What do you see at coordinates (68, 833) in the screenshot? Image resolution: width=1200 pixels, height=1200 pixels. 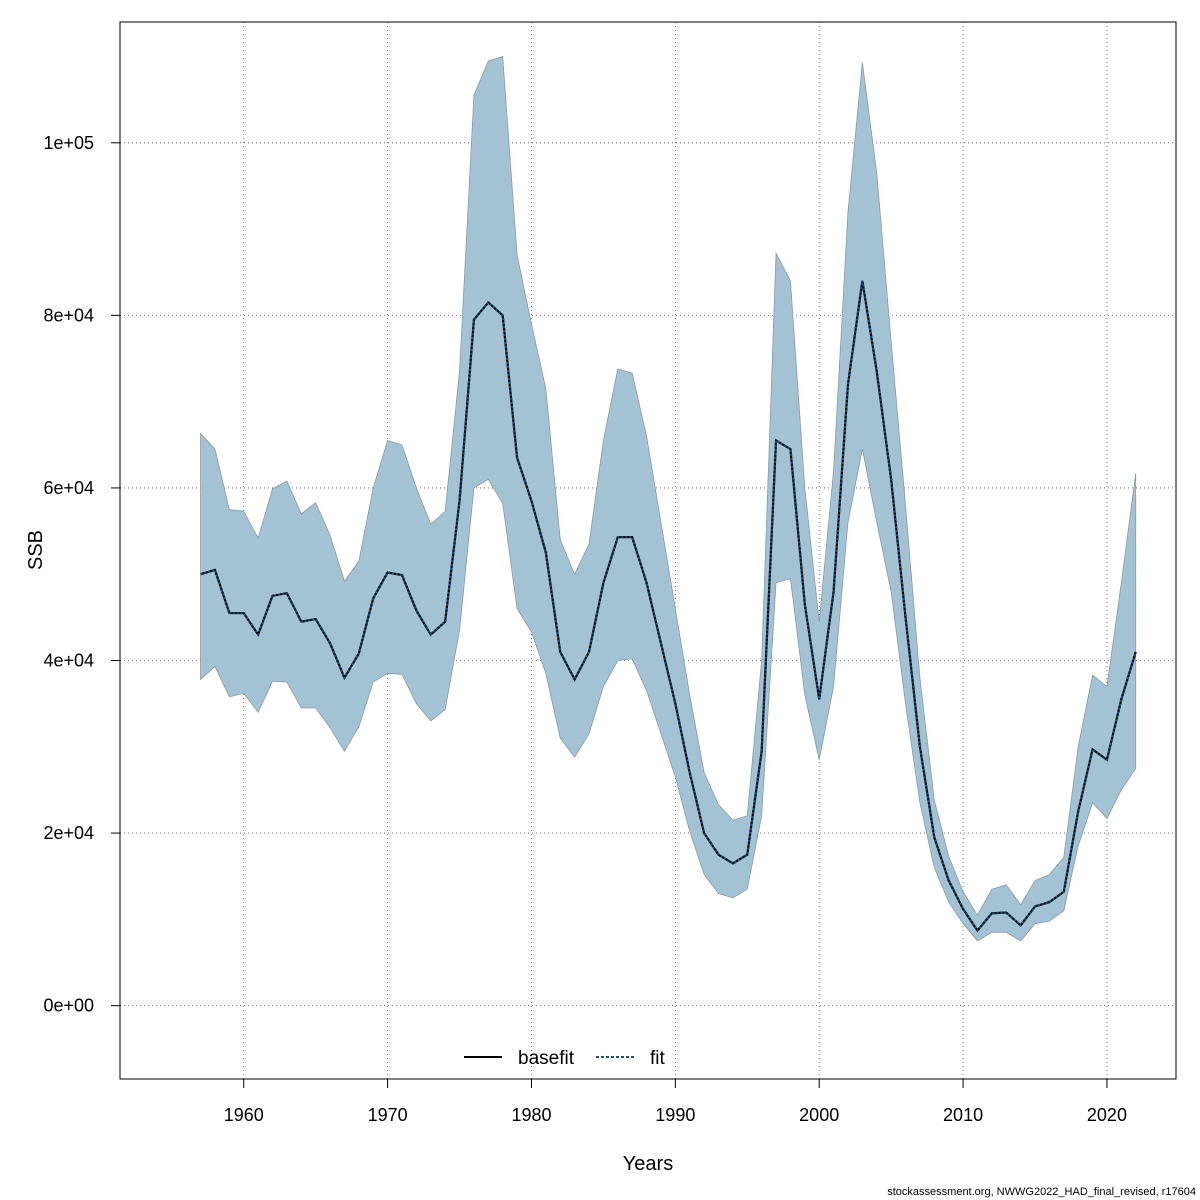 I see `y-tick-label: 2e+04` at bounding box center [68, 833].